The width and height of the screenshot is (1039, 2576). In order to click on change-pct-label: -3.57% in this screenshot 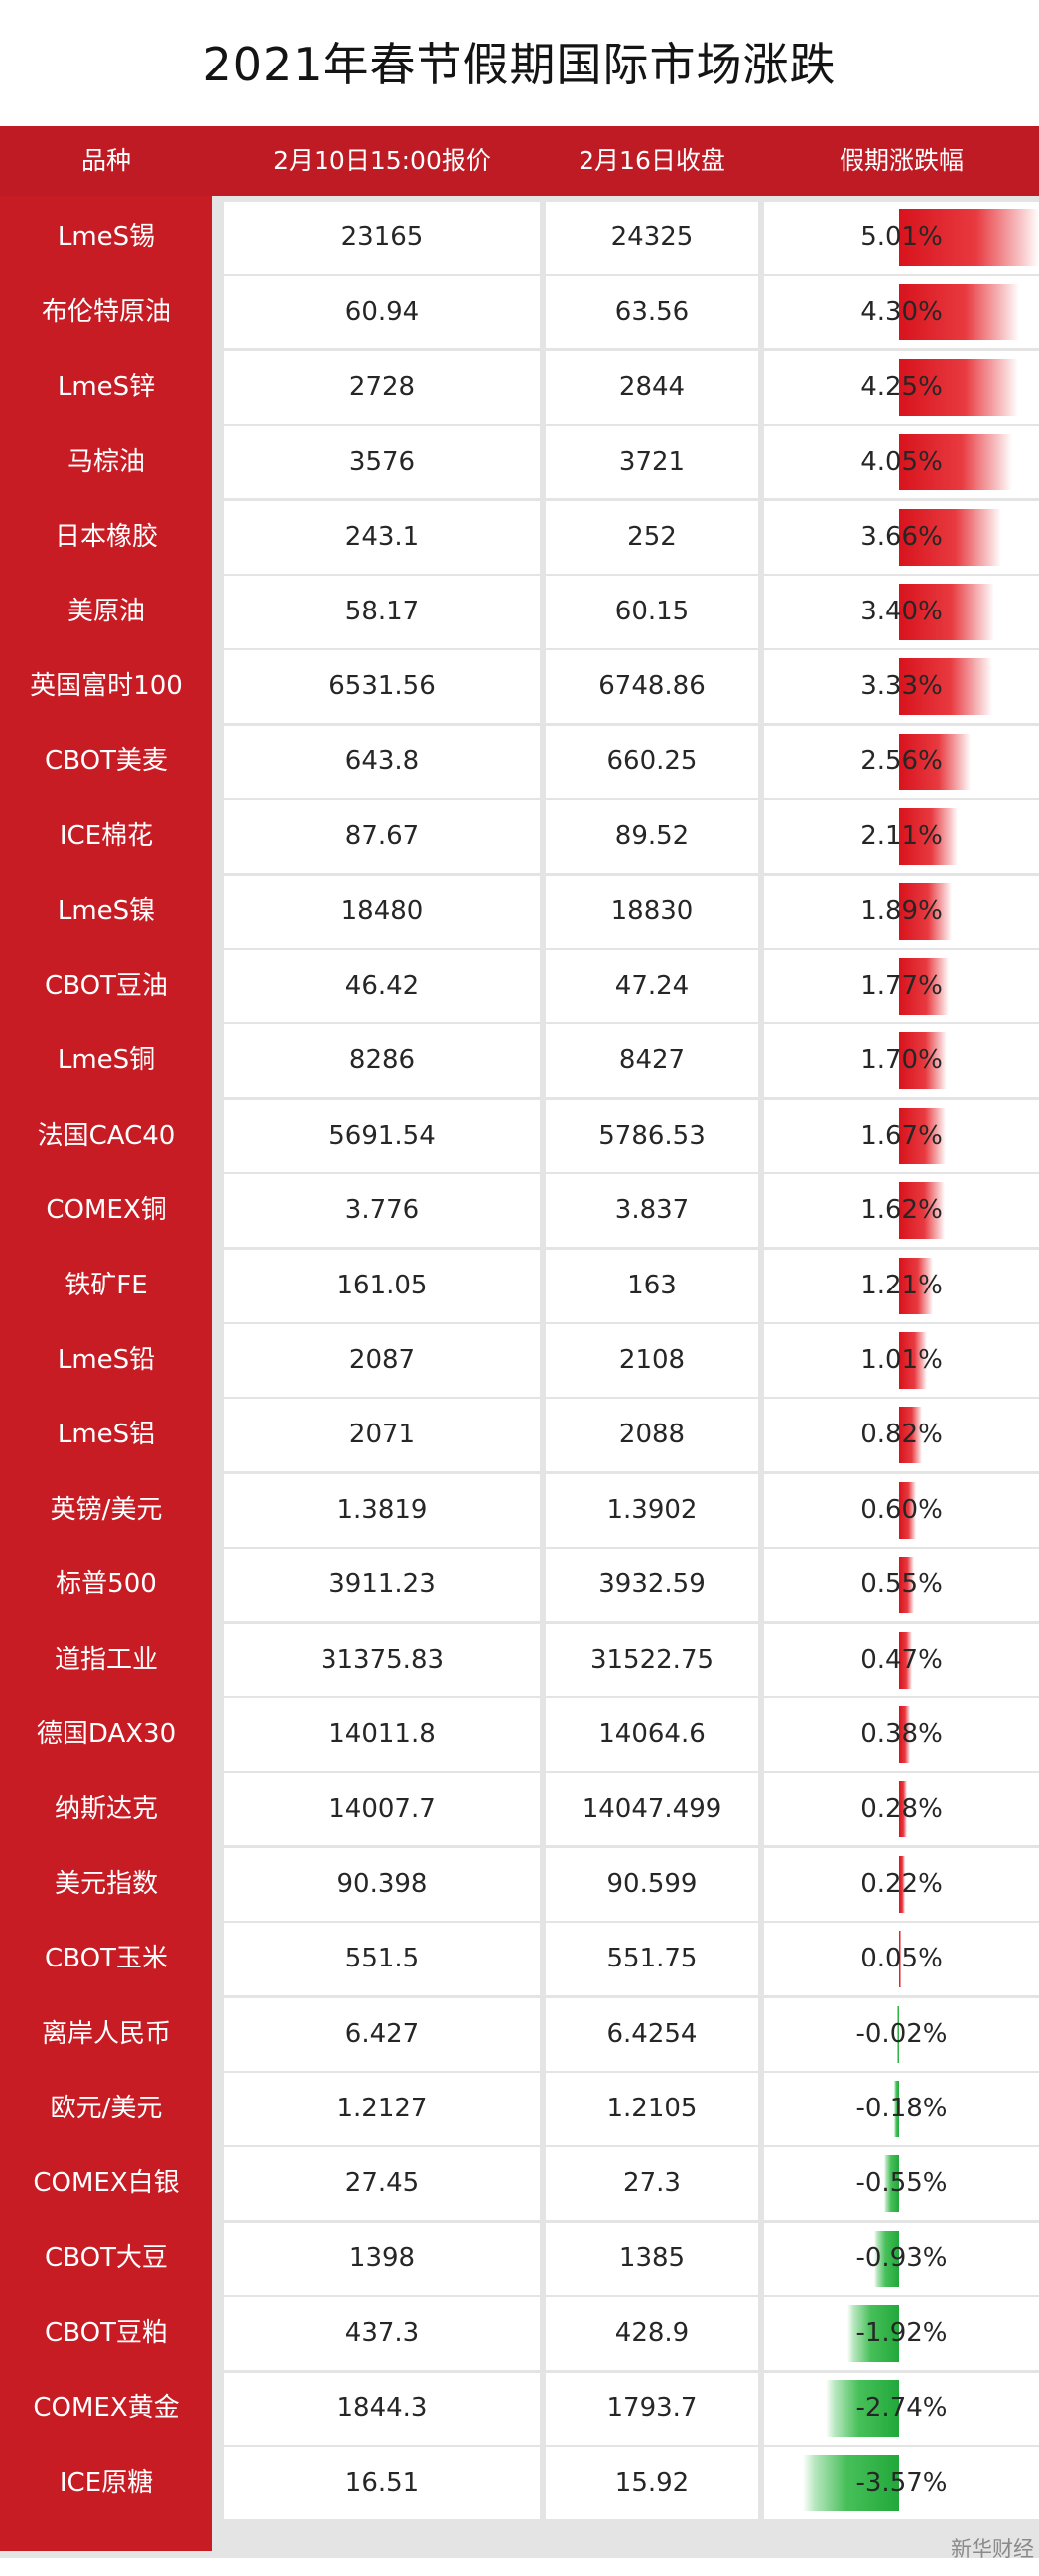, I will do `click(901, 2483)`.